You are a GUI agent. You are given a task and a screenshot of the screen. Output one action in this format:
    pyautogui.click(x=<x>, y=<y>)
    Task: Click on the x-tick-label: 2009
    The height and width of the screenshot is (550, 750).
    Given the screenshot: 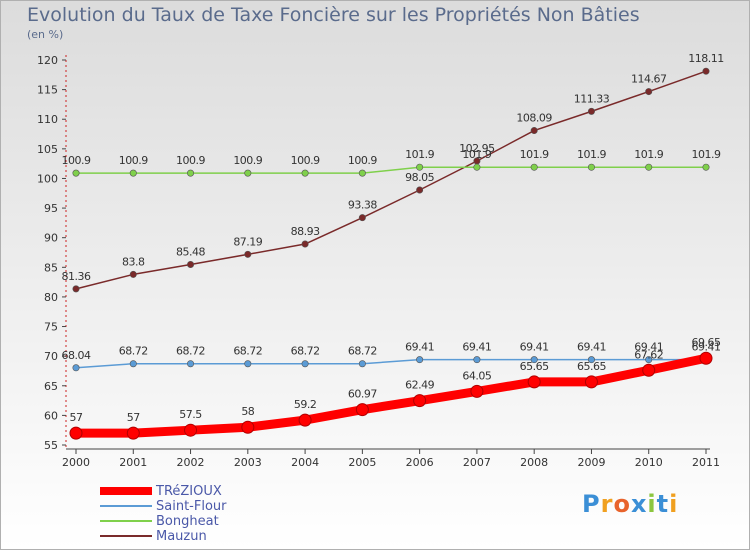 What is the action you would take?
    pyautogui.click(x=591, y=462)
    